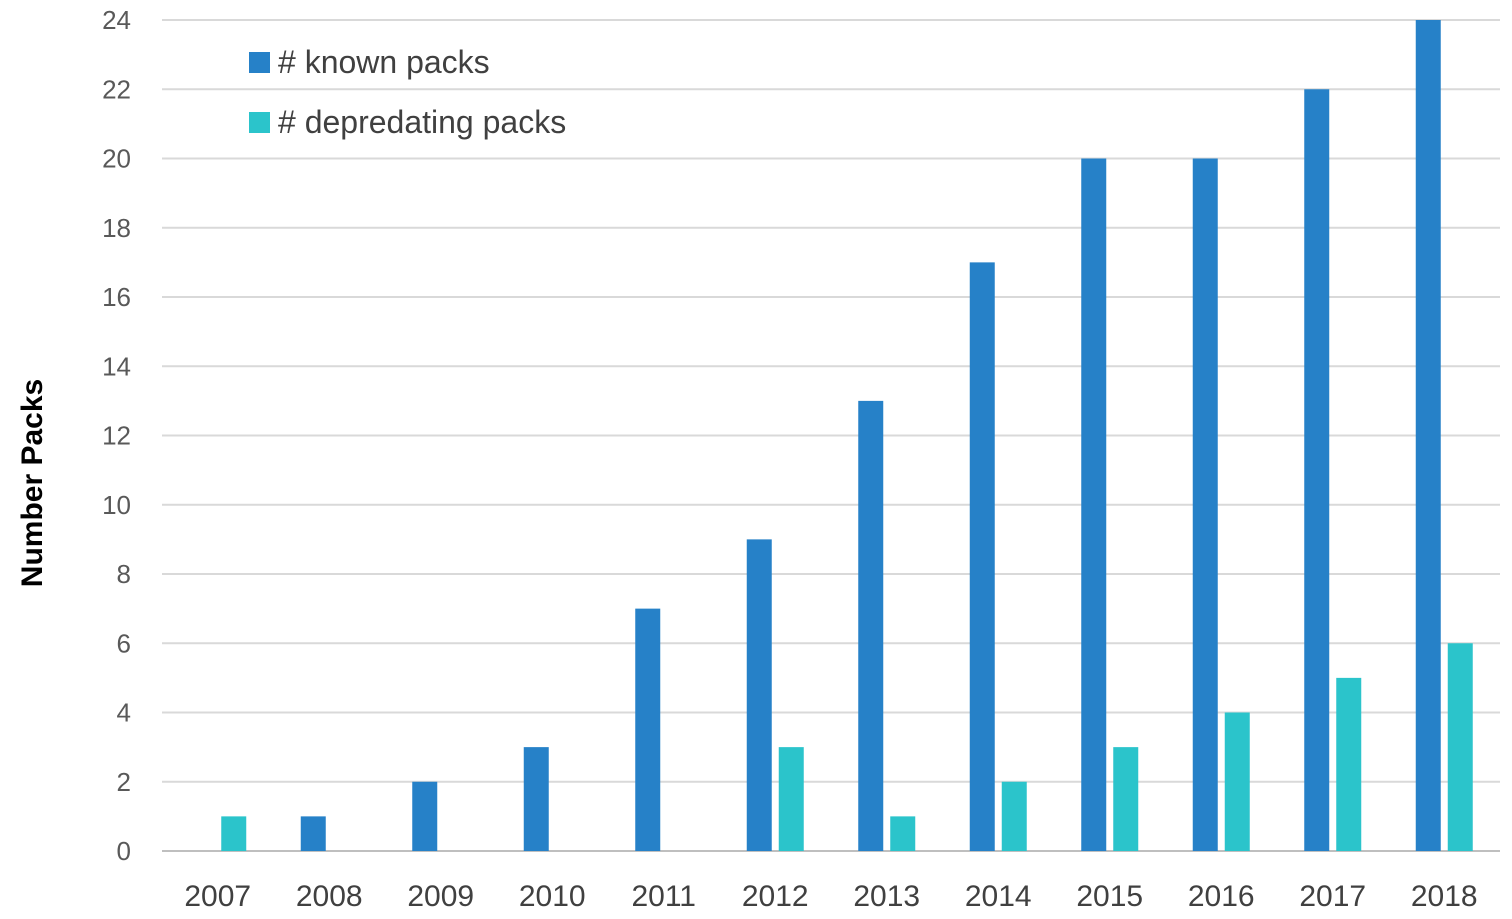 The height and width of the screenshot is (919, 1512). I want to click on y-tick-label: 10, so click(116, 505).